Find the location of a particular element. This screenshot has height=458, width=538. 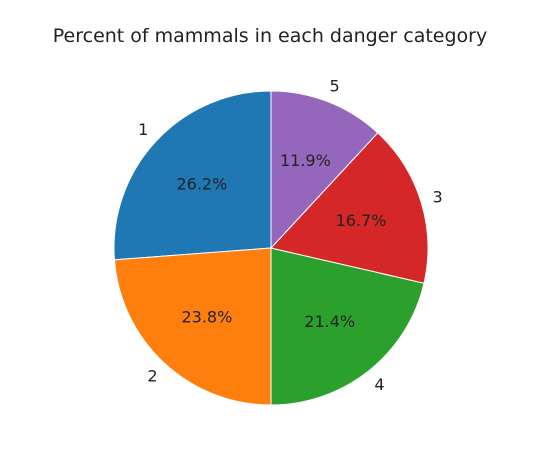

slice-category-label-3: 3 is located at coordinates (438, 196).